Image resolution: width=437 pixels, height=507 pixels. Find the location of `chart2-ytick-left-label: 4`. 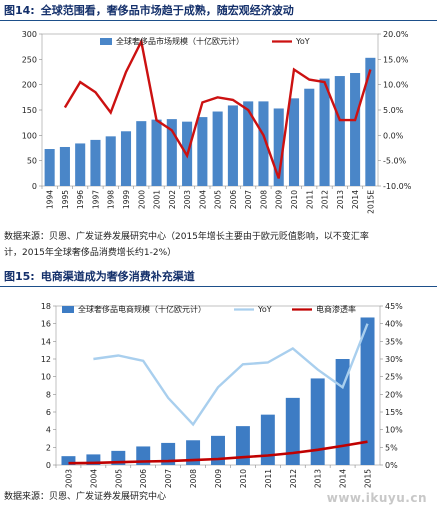

chart2-ytick-left-label: 4 is located at coordinates (48, 430).